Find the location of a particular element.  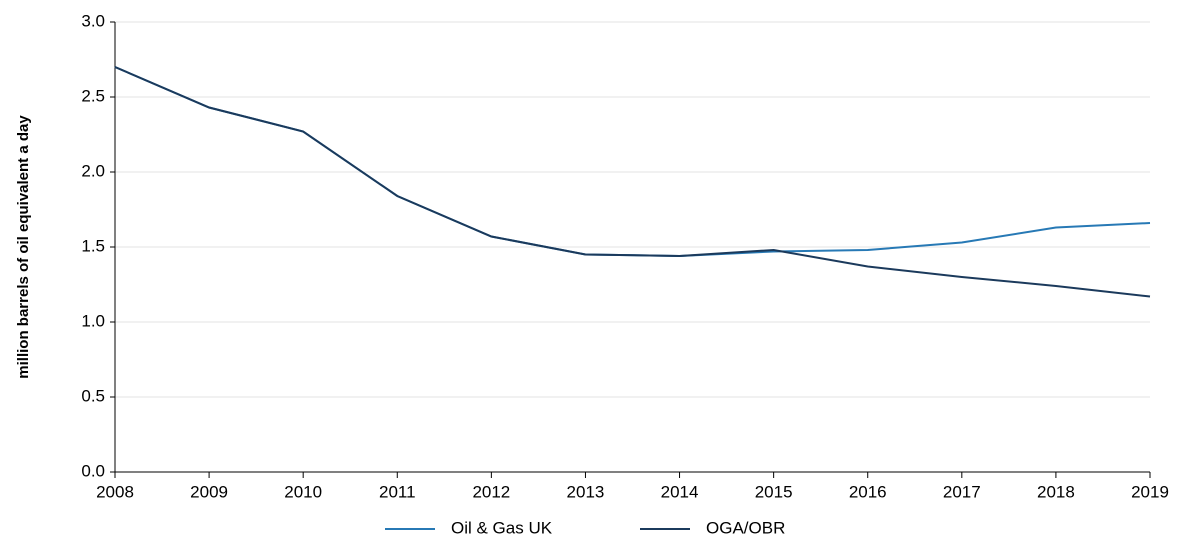

x-tick-label: 2017 is located at coordinates (962, 491).